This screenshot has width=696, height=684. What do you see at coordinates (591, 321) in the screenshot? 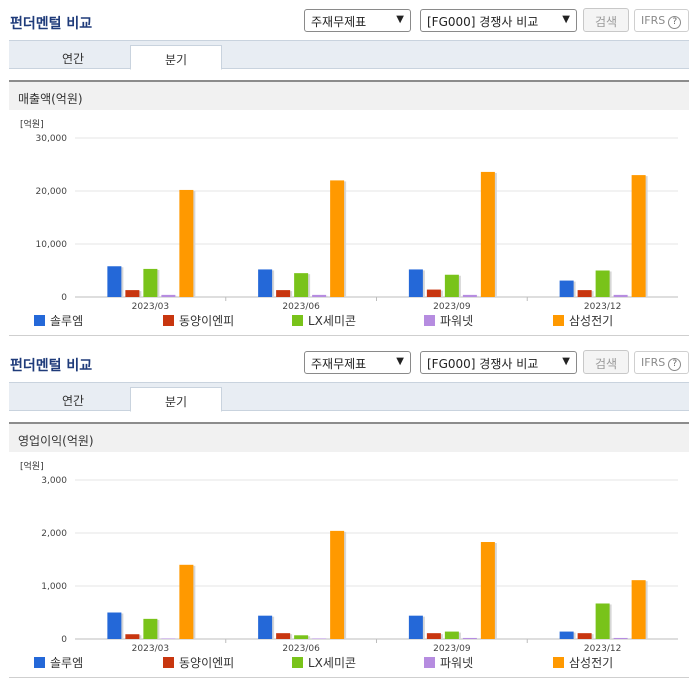
I see `legend-label: 삼성전기` at bounding box center [591, 321].